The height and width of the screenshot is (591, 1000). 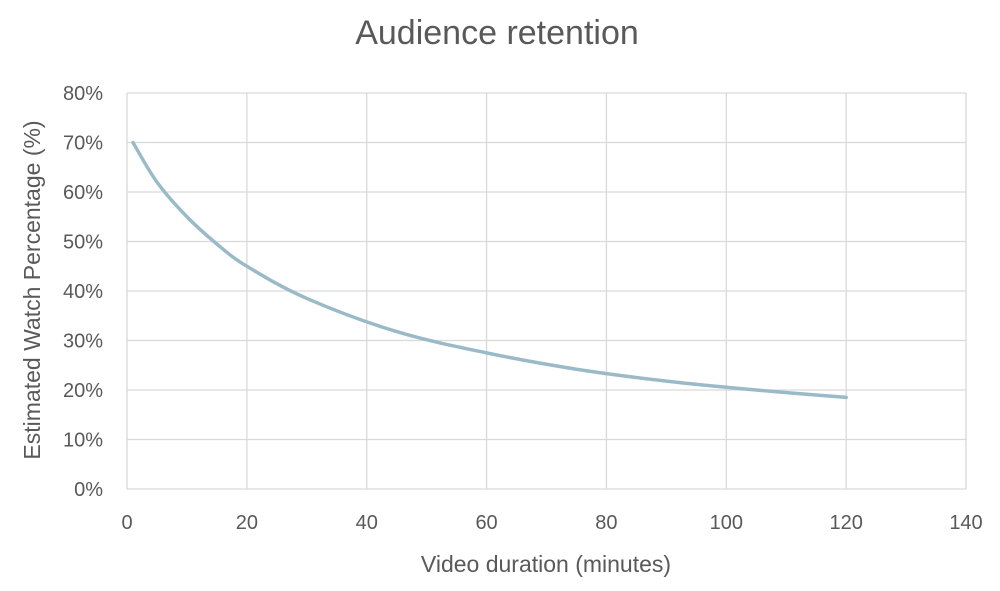 I want to click on x-tick-label: 0, so click(x=126, y=523).